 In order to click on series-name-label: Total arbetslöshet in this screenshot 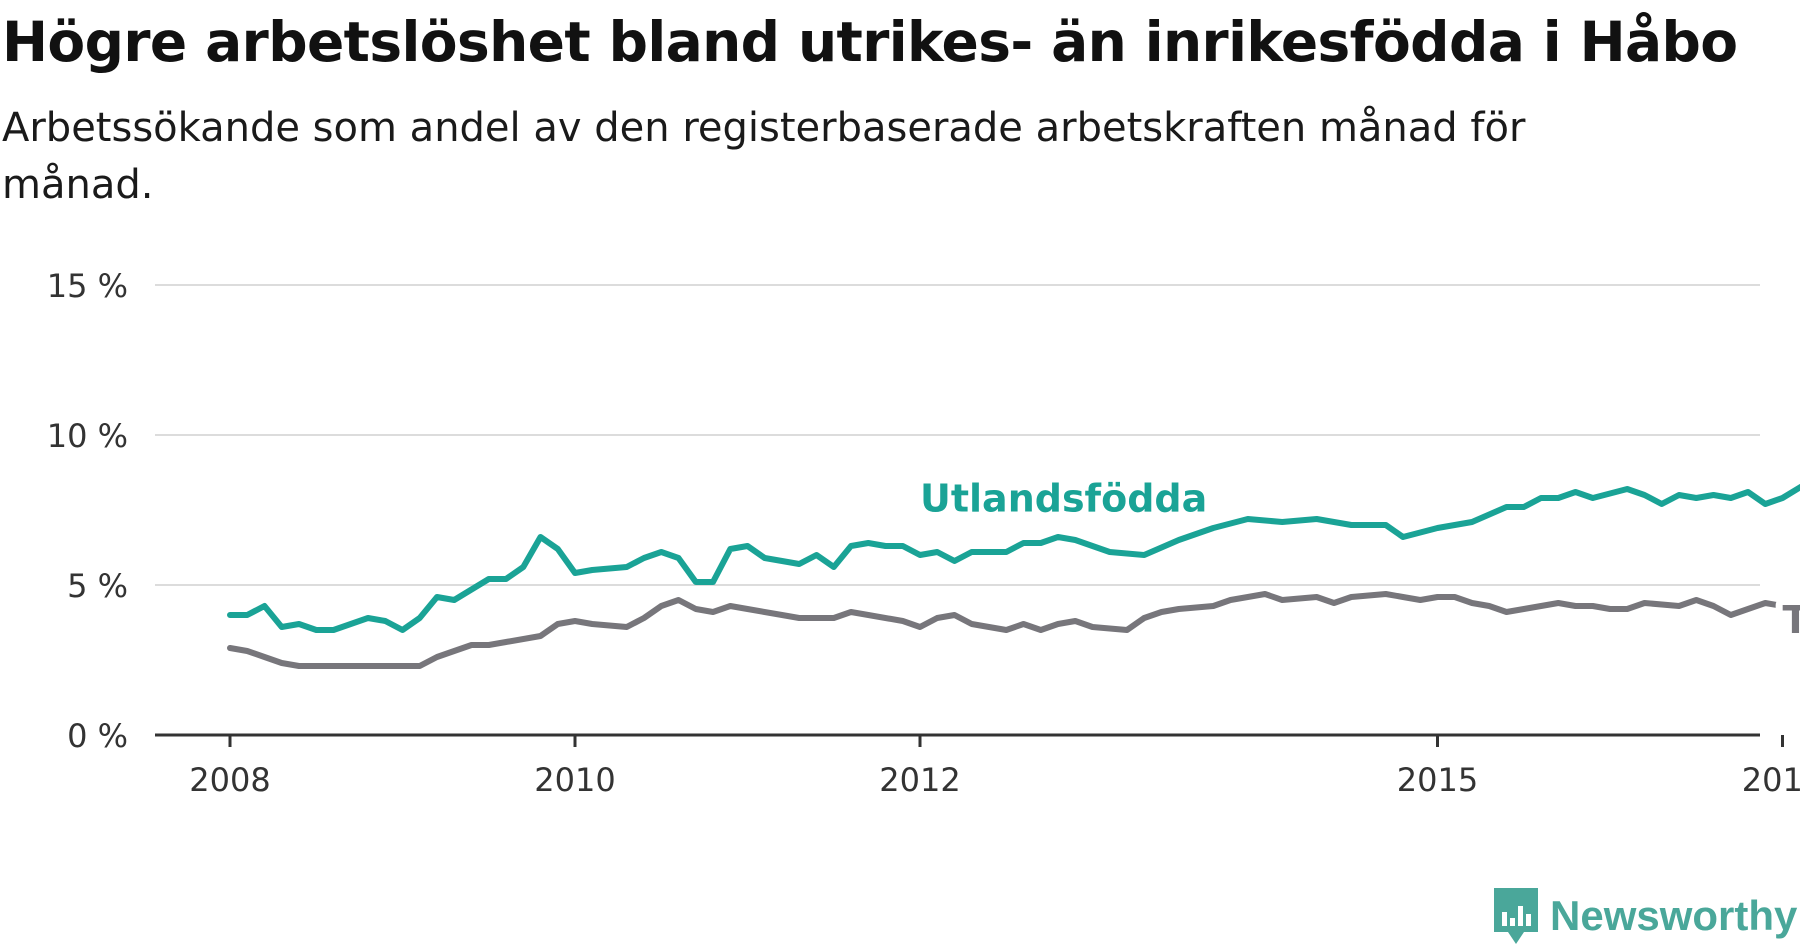, I will do `click(1791, 620)`.